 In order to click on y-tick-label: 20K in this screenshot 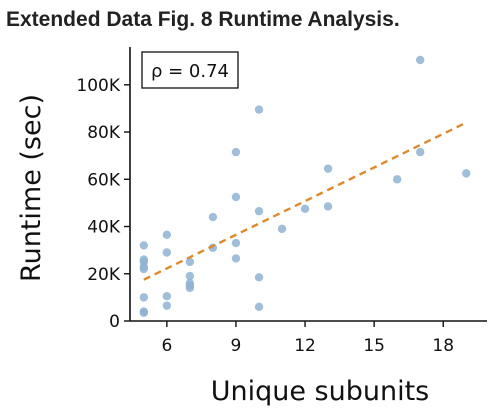, I will do `click(104, 275)`.